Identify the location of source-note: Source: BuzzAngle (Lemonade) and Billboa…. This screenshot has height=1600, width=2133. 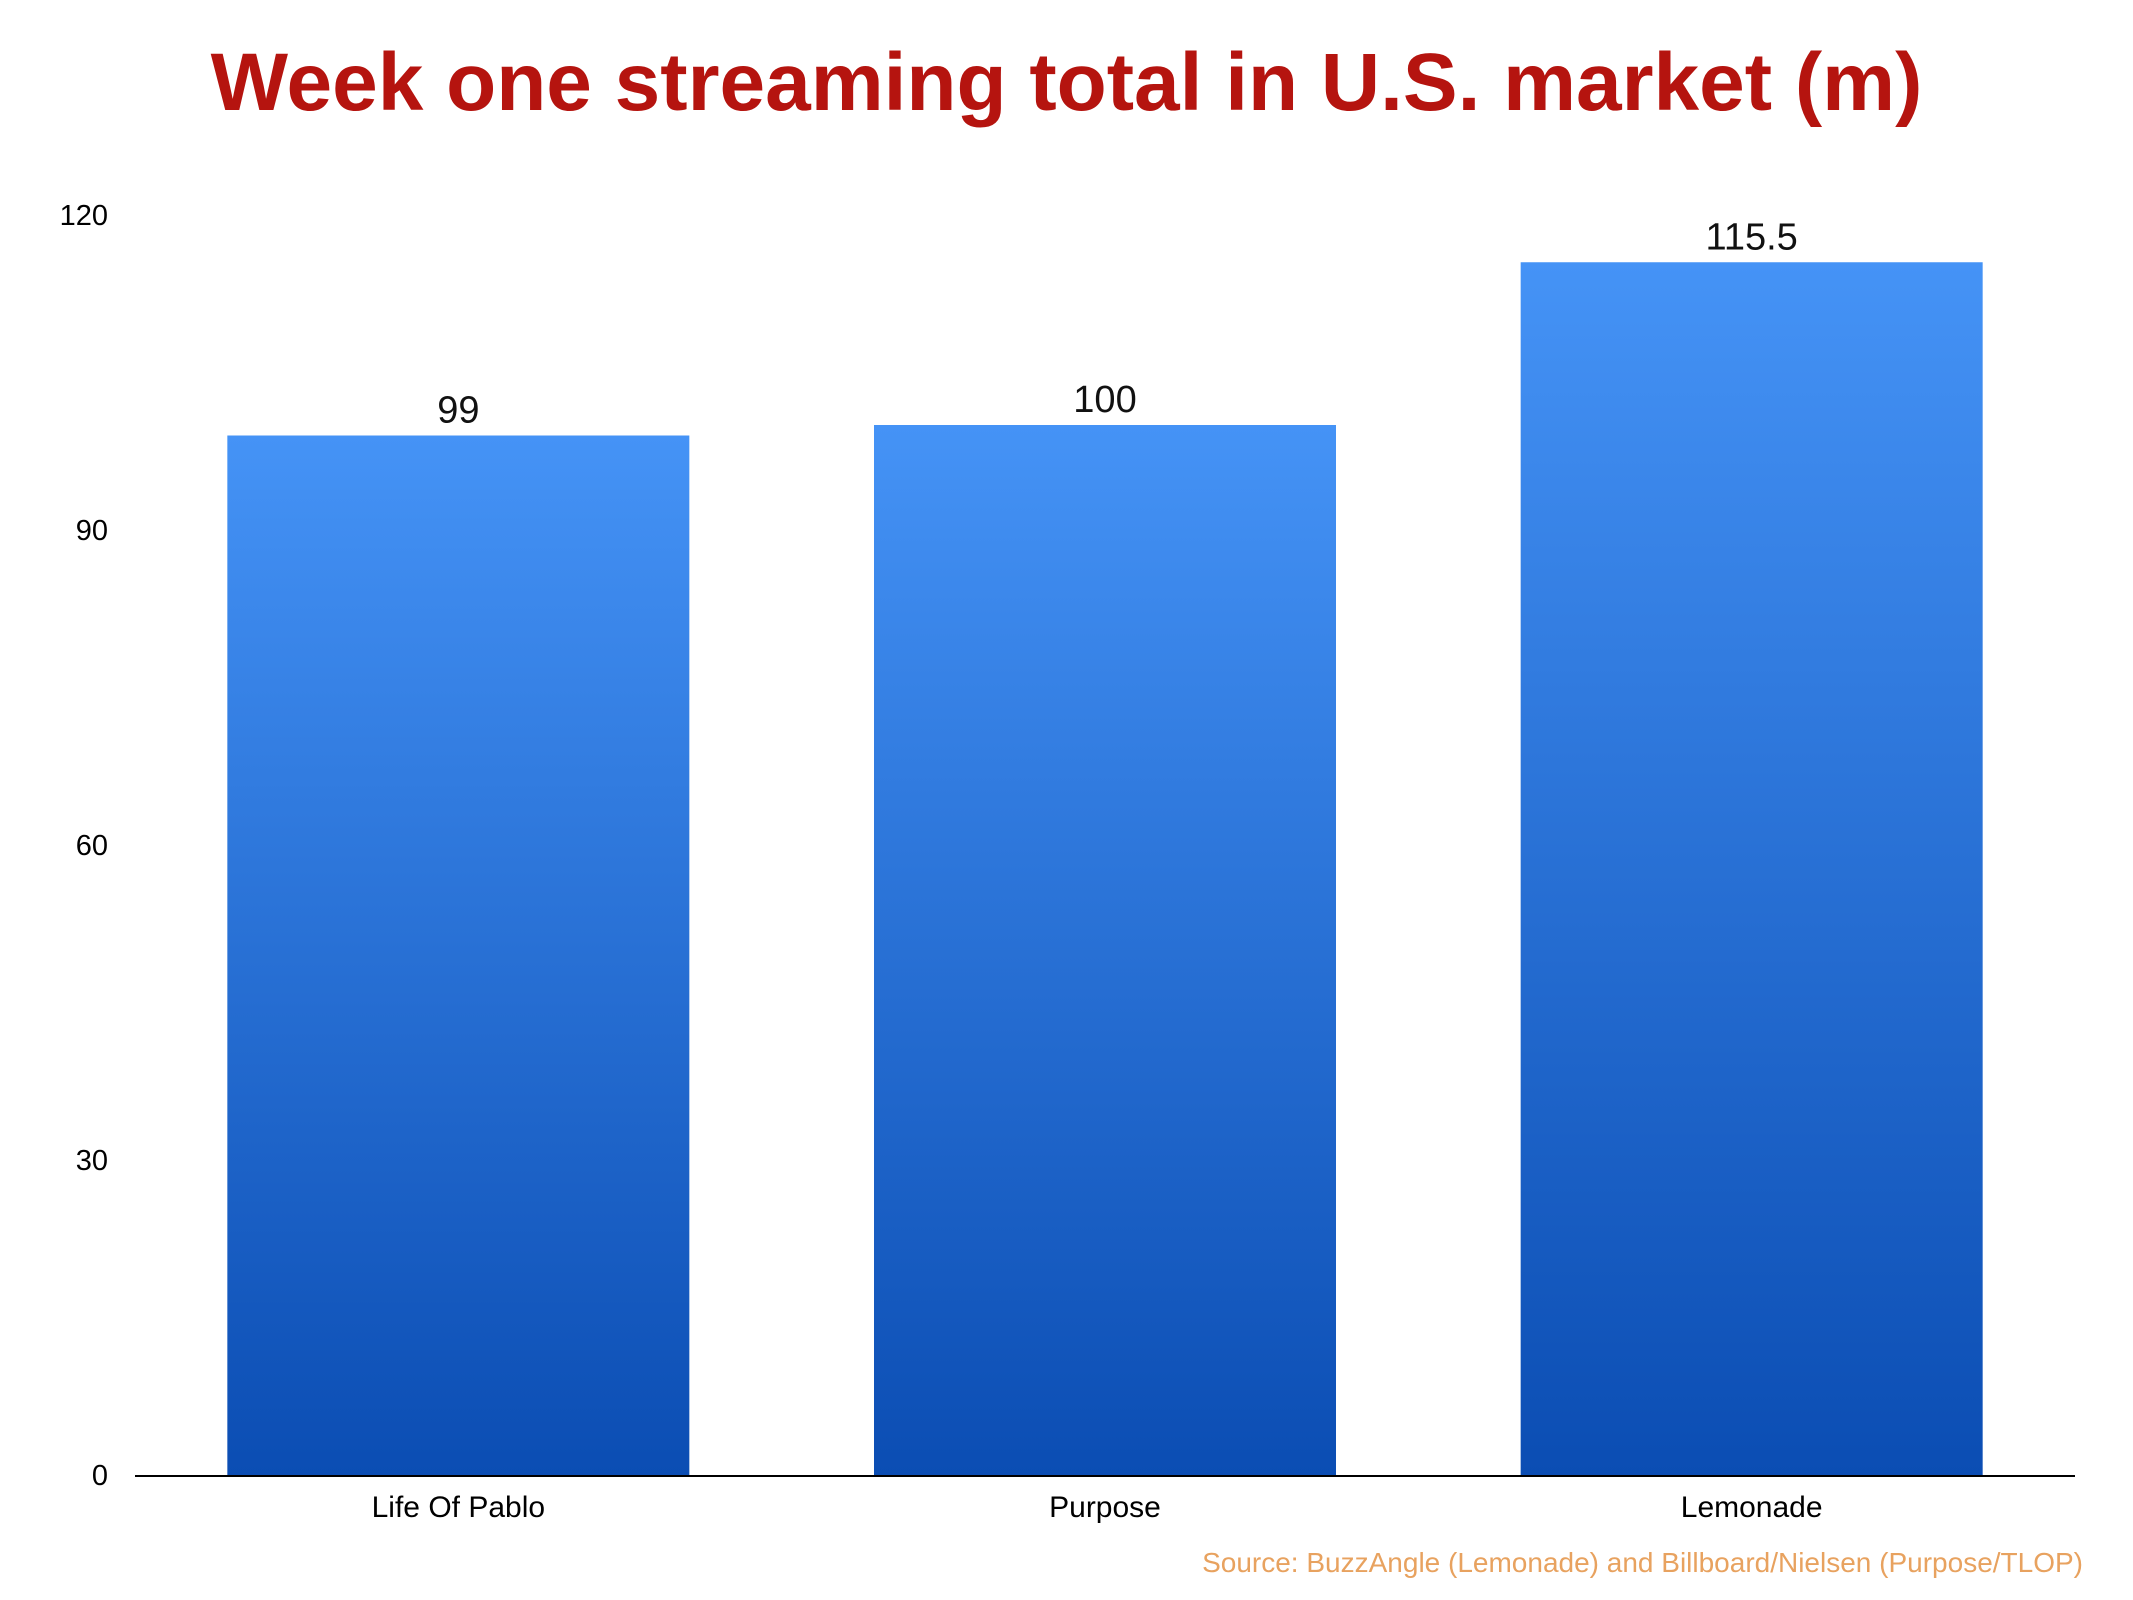
(1642, 1562).